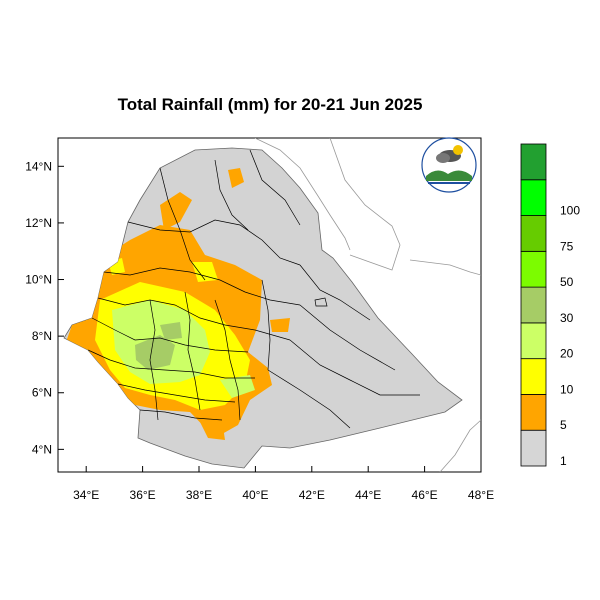  Describe the element at coordinates (563, 461) in the screenshot. I see `legend-label: 1` at that location.